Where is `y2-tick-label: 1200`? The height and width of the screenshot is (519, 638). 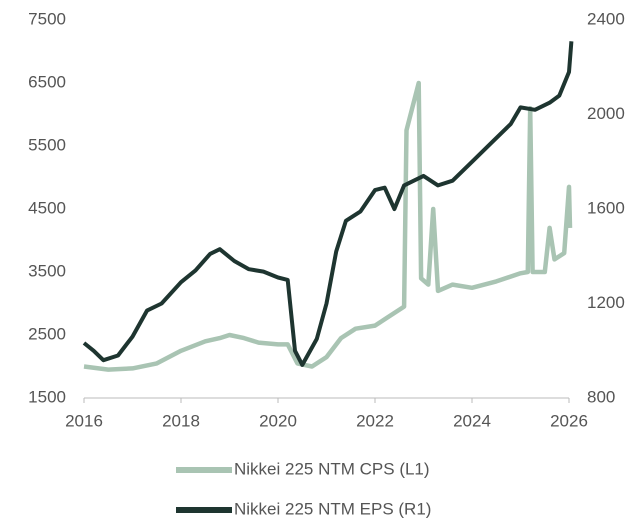 y2-tick-label: 1200 is located at coordinates (606, 302).